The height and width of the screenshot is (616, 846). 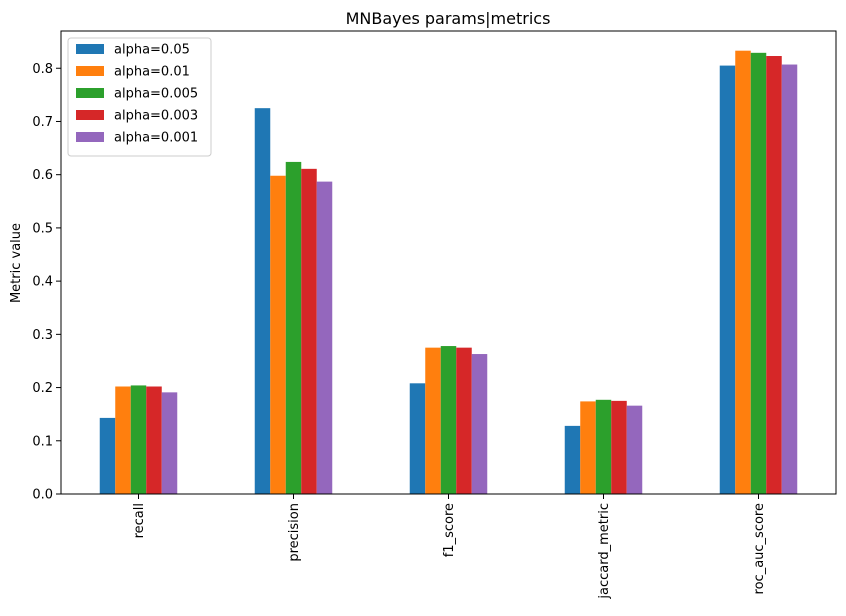 I want to click on bar-precision-alpha=0.01, so click(x=278, y=334).